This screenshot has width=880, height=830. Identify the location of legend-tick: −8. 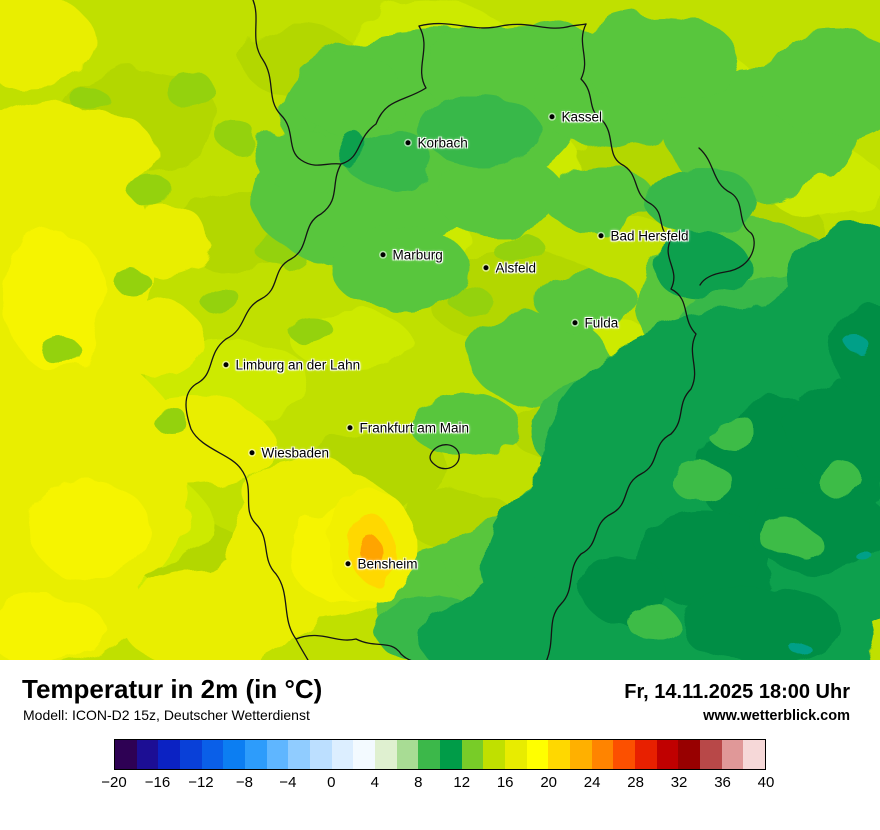
(244, 782).